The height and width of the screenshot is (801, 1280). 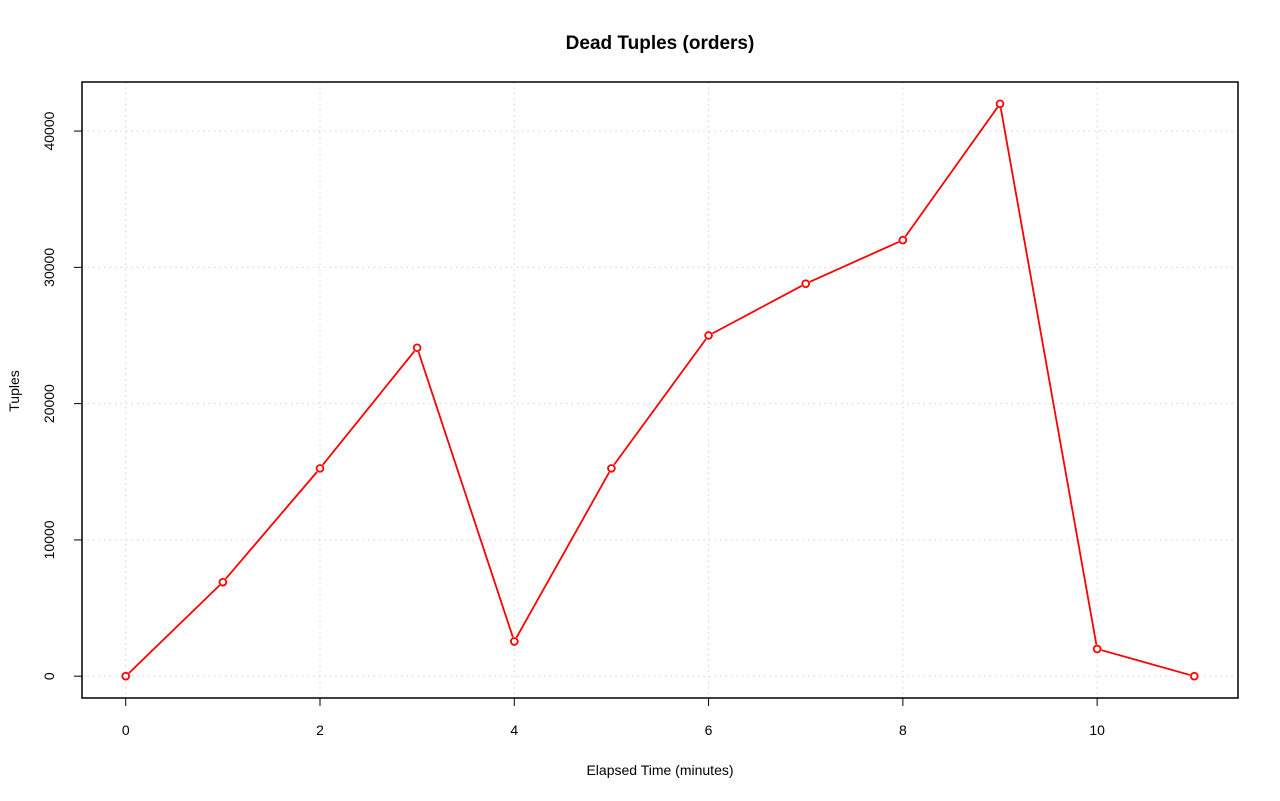 What do you see at coordinates (660, 43) in the screenshot?
I see `chart-title: Dead Tuples (orders)` at bounding box center [660, 43].